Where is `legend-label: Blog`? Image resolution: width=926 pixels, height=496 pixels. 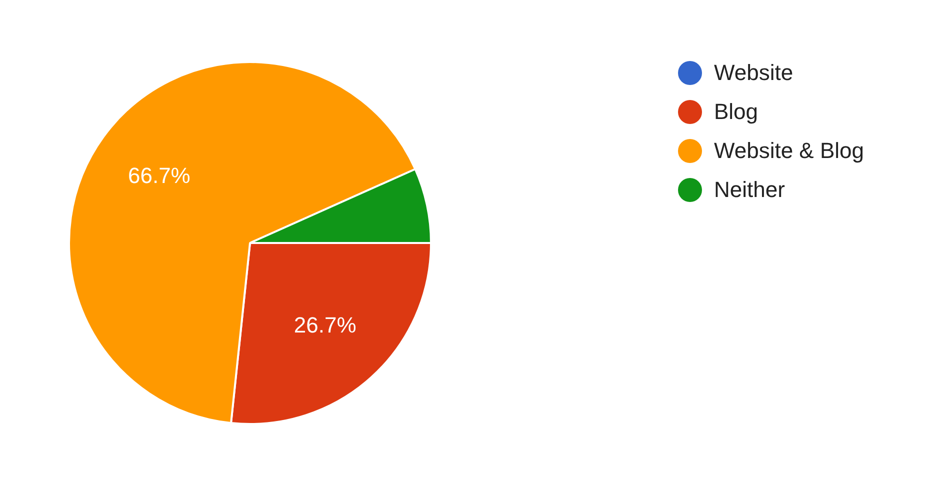 legend-label: Blog is located at coordinates (736, 112).